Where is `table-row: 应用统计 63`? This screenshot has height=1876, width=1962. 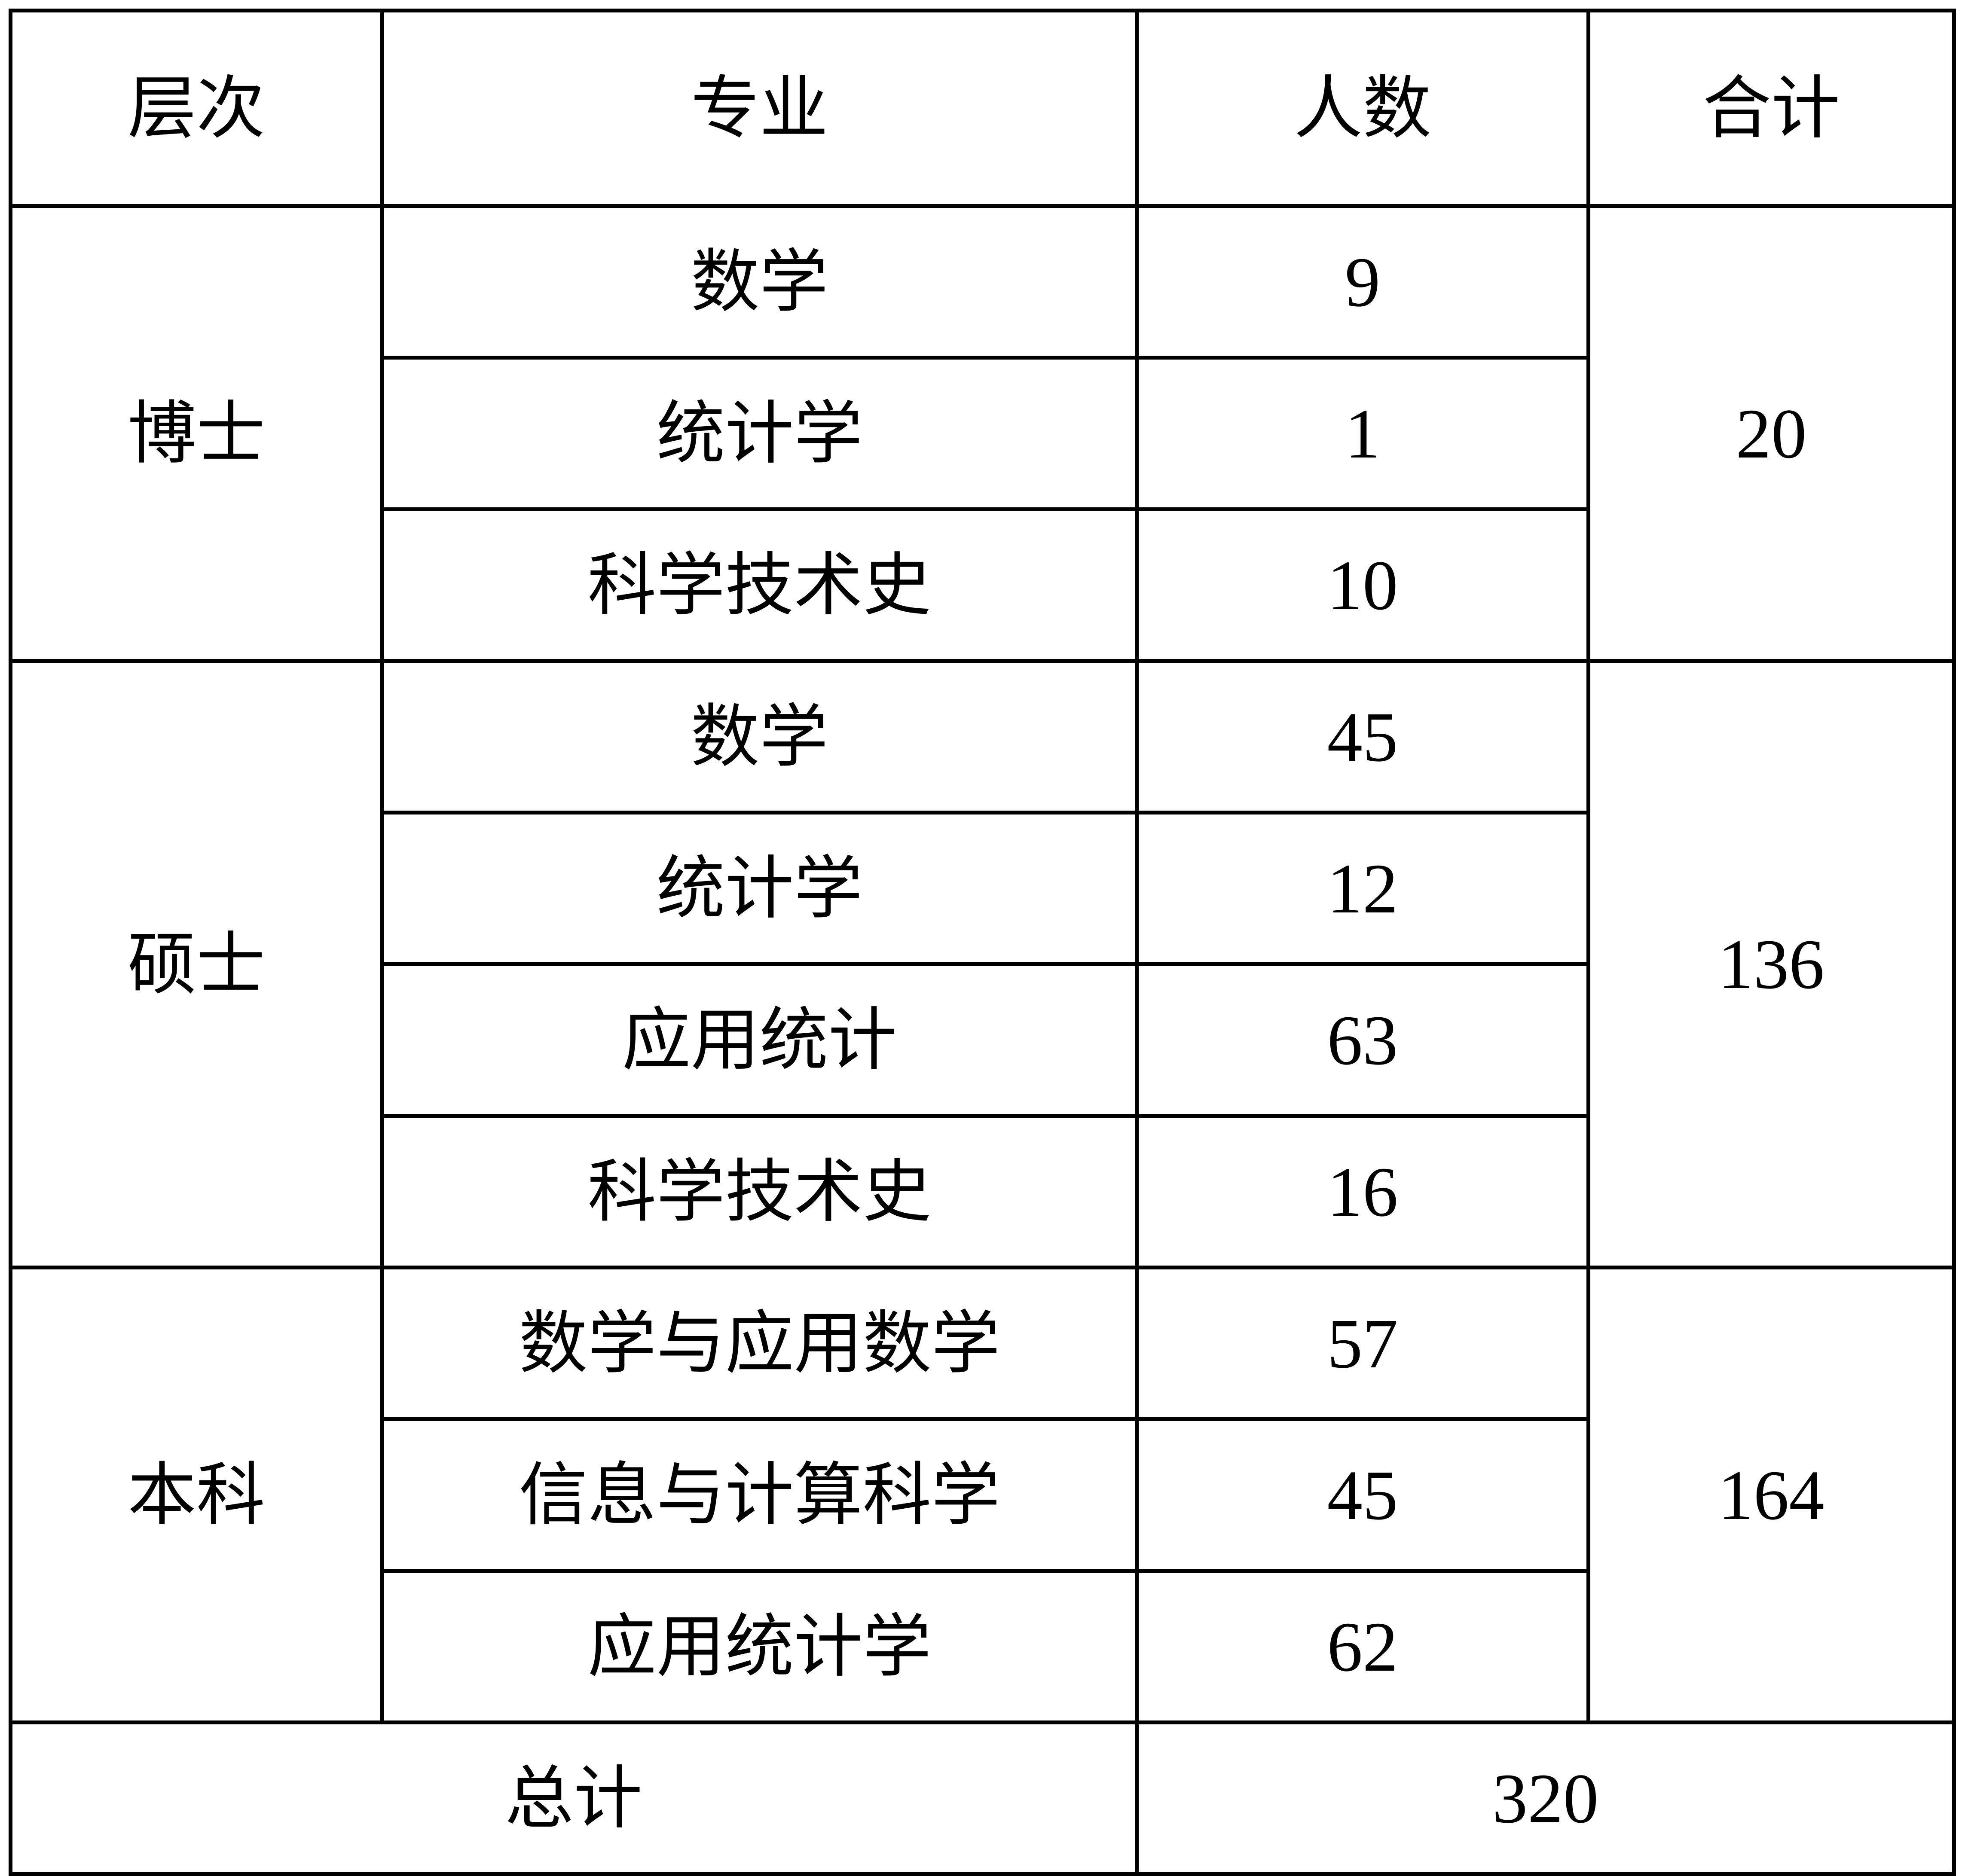
table-row: 应用统计 63 is located at coordinates (982, 1040).